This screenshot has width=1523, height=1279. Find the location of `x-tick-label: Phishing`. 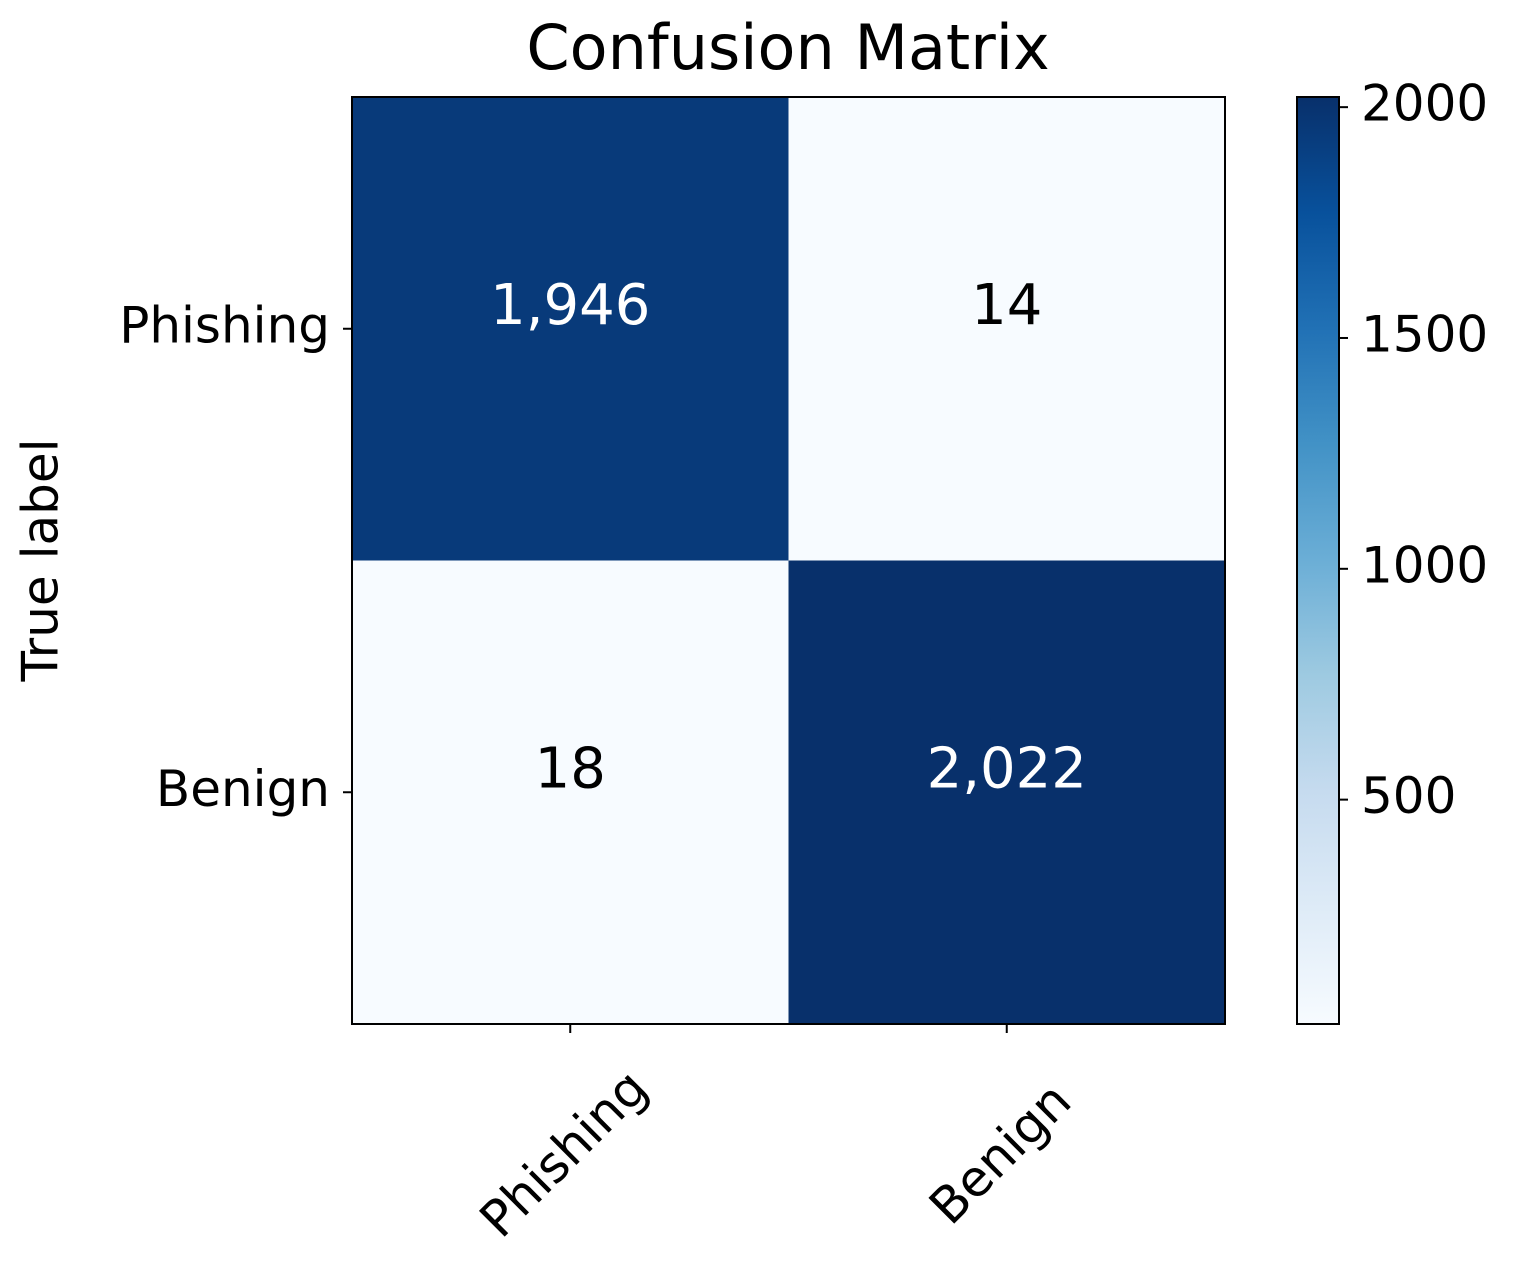

x-tick-label: Phishing is located at coordinates (564, 1153).